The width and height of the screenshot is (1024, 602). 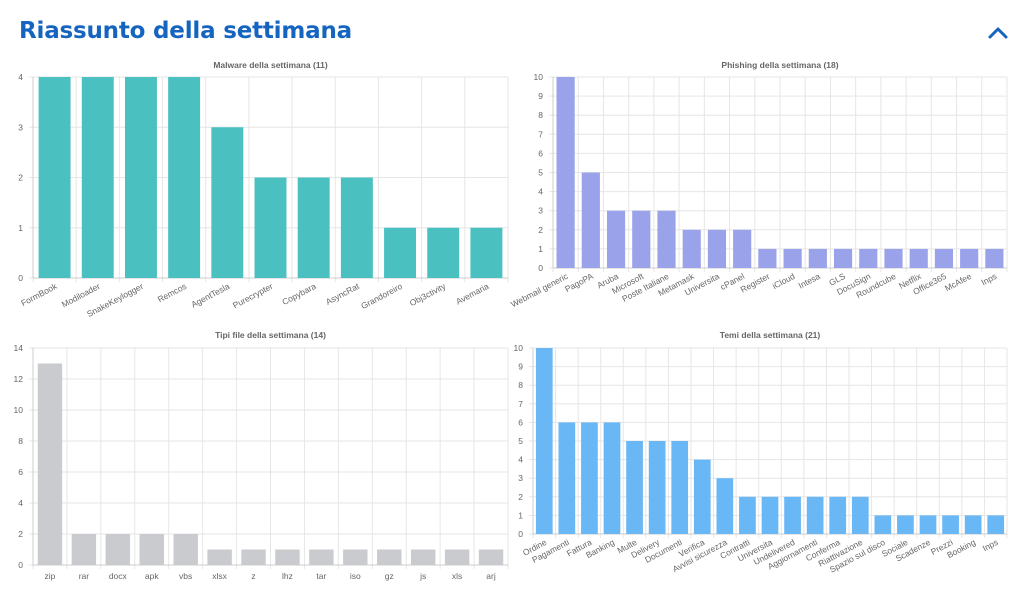 What do you see at coordinates (969, 258) in the screenshot?
I see `bar-mcafee` at bounding box center [969, 258].